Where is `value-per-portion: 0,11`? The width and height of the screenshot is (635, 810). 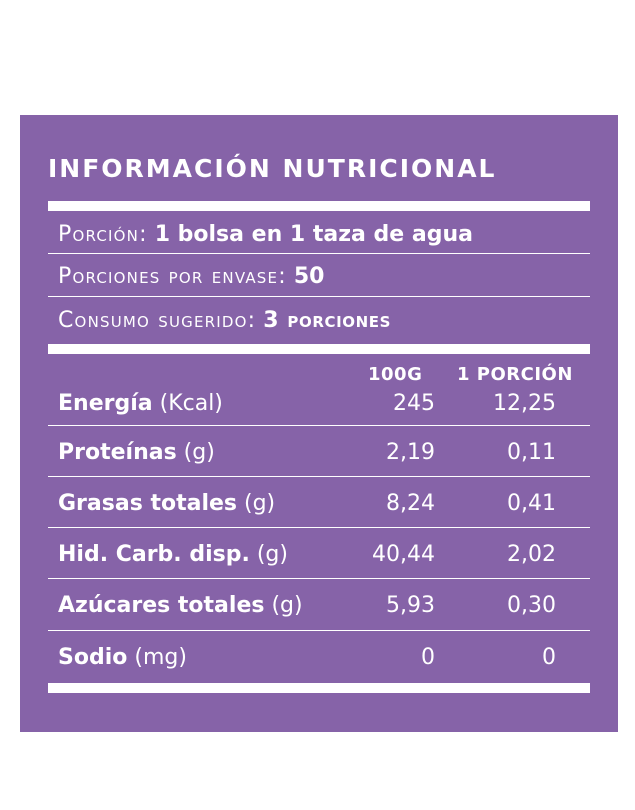
value-per-portion: 0,11 is located at coordinates (531, 452).